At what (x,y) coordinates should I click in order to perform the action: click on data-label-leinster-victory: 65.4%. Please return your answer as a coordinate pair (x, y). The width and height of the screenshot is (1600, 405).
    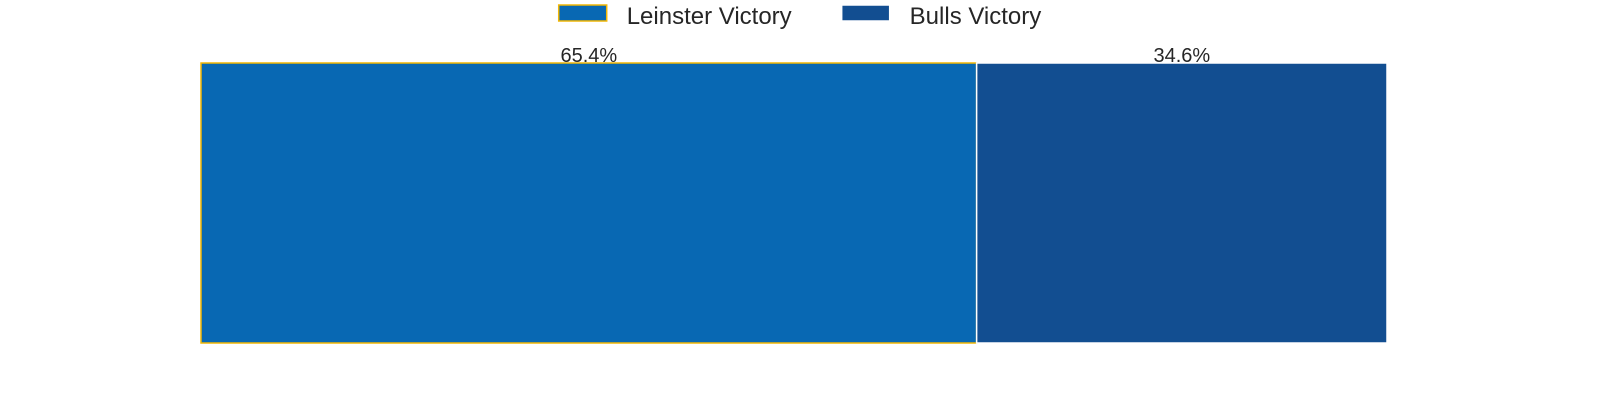
    Looking at the image, I should click on (588, 56).